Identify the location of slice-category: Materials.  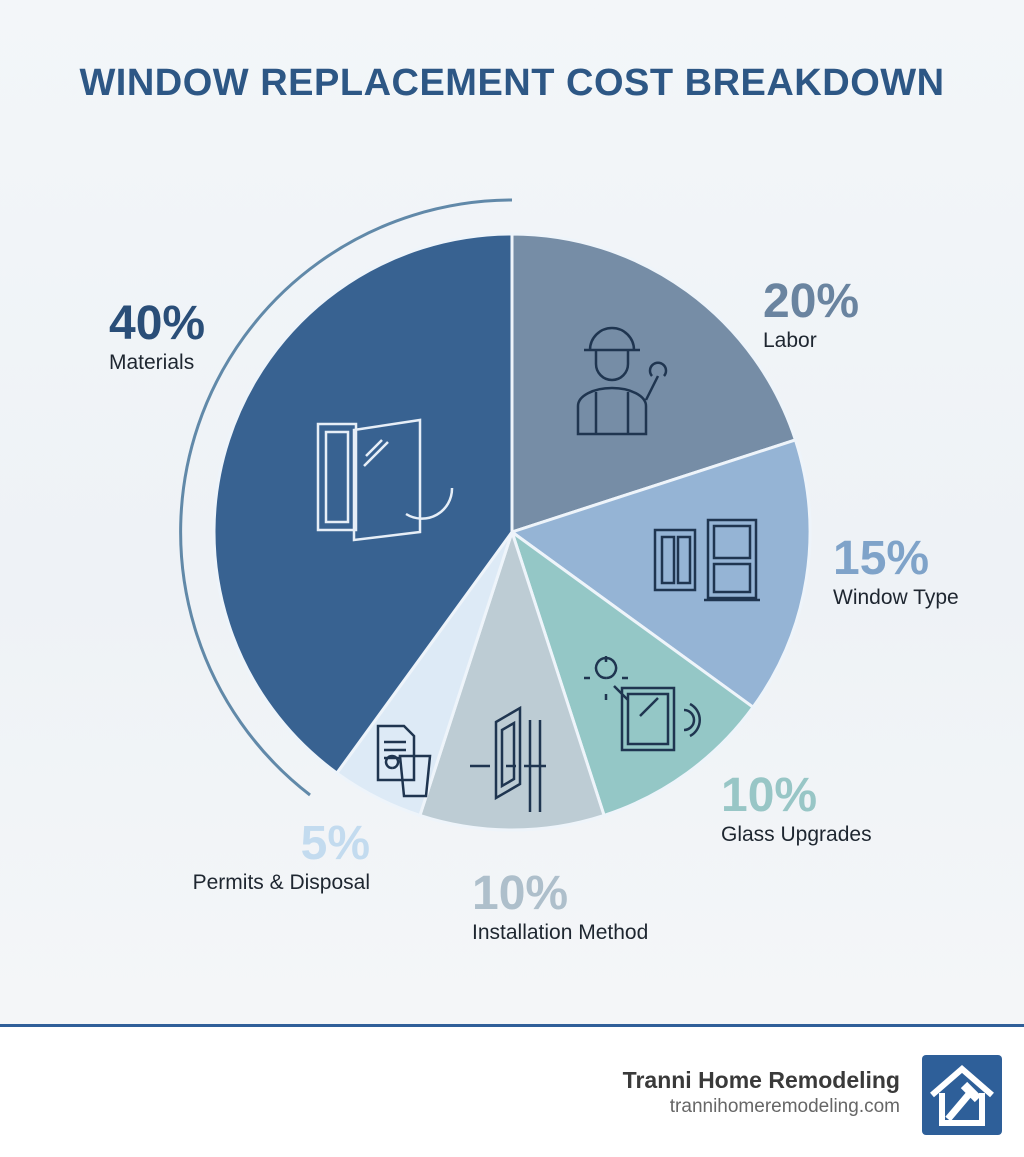
(152, 362).